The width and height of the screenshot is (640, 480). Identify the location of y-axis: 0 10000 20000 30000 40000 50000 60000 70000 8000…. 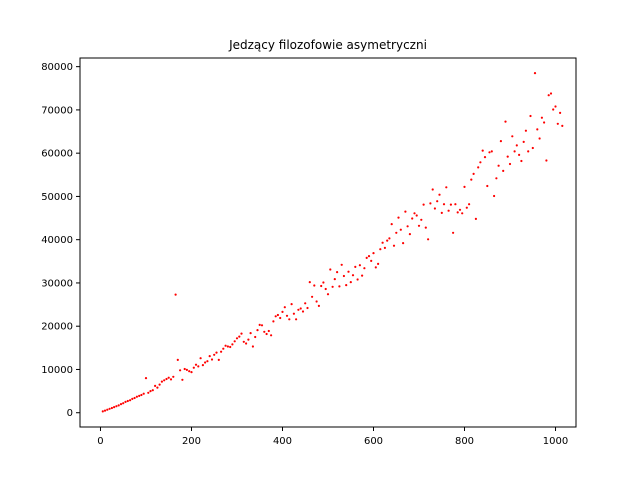
(60, 240).